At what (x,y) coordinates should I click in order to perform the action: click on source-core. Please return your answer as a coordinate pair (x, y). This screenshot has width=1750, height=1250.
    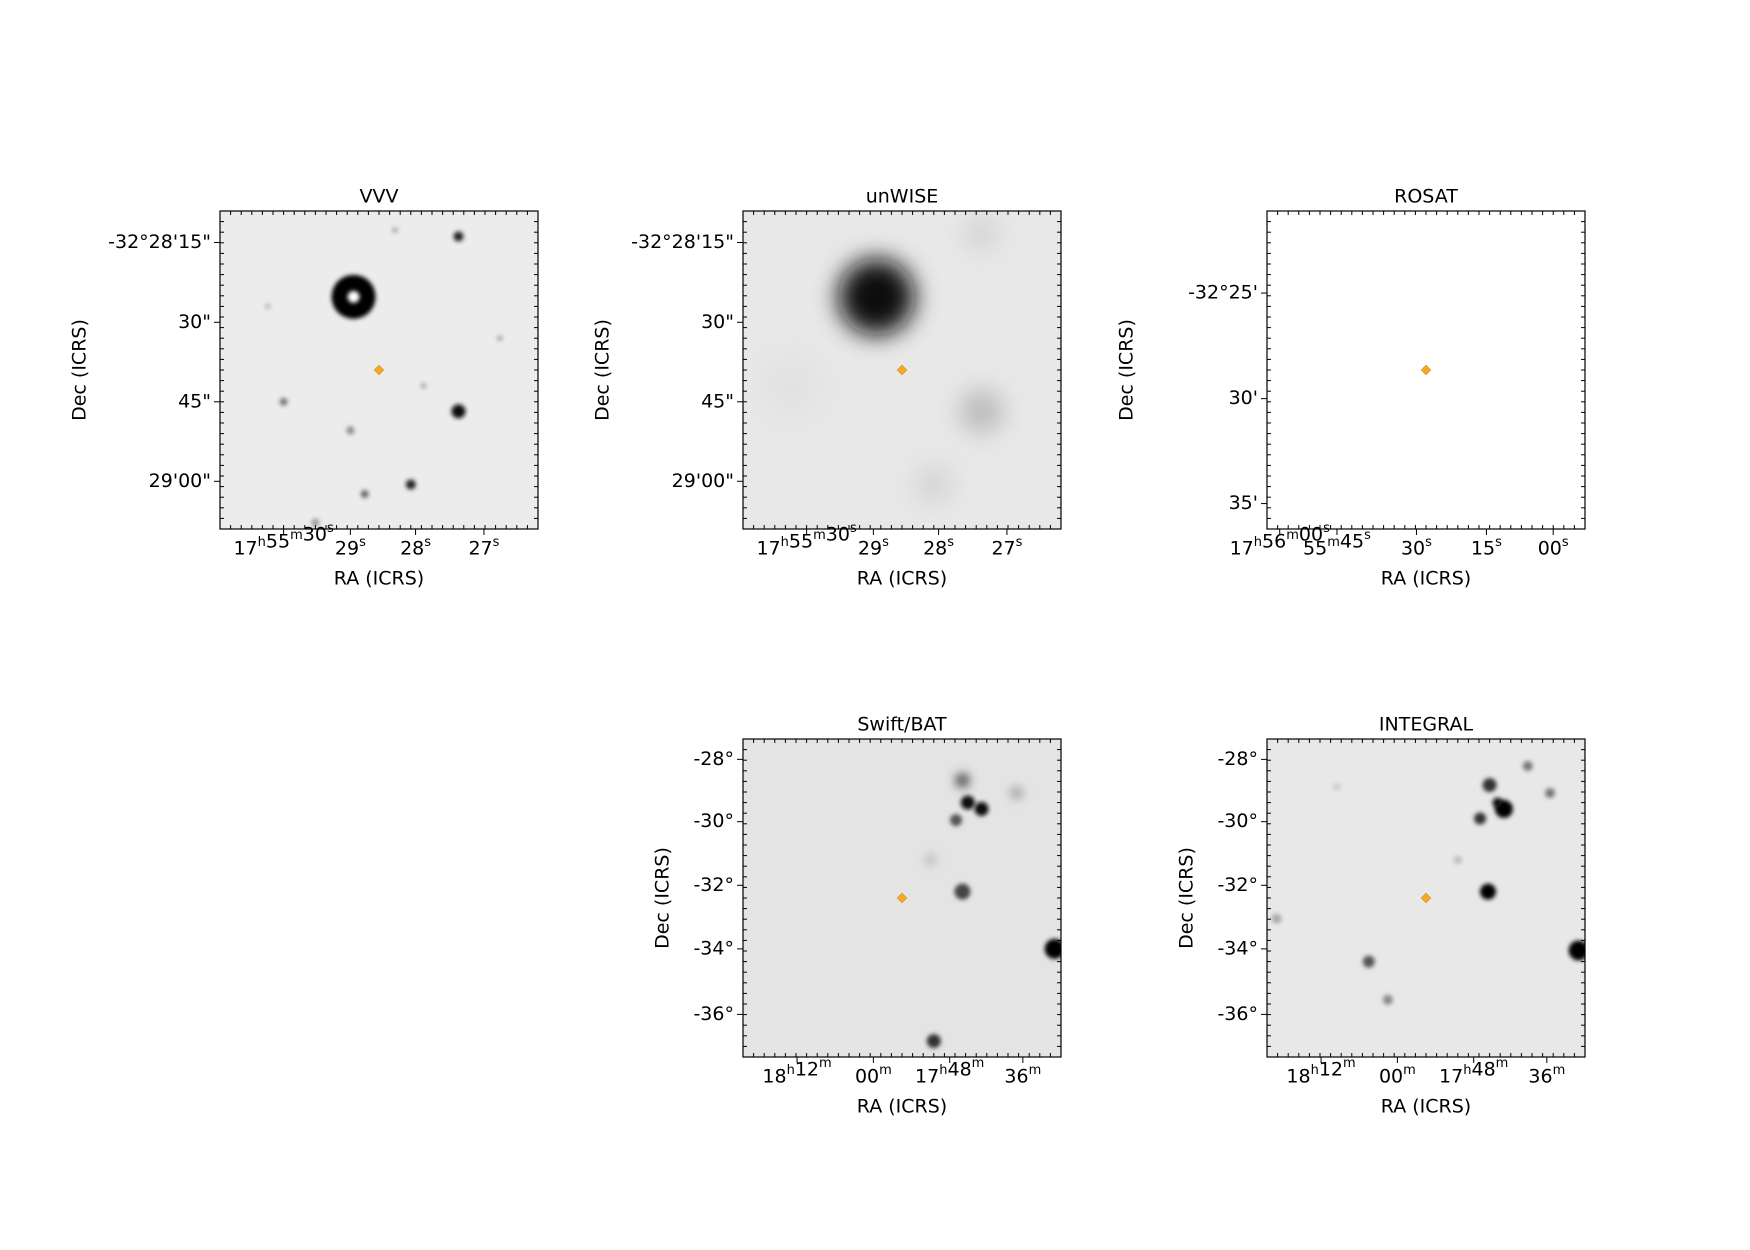
    Looking at the image, I should click on (353, 296).